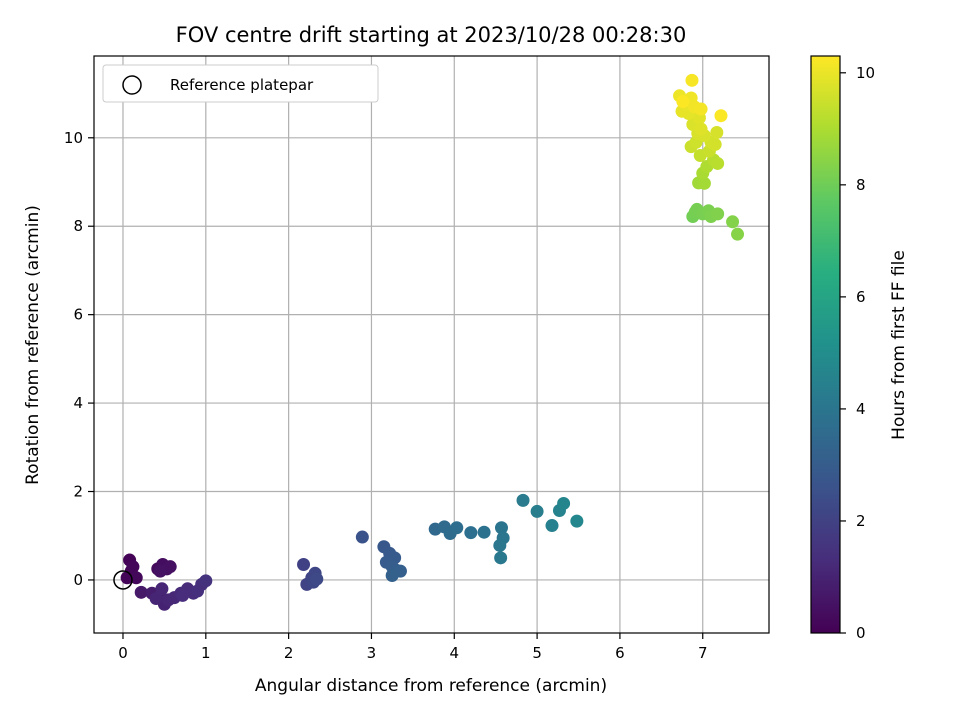  I want to click on legend-box, so click(240, 83).